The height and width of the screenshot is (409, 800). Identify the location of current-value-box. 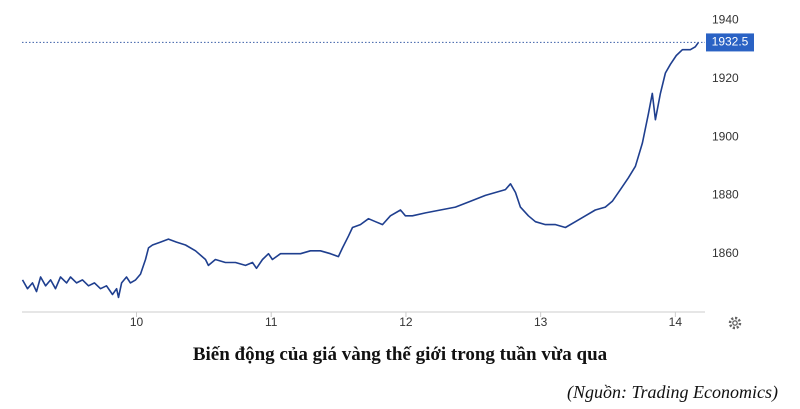
(730, 42).